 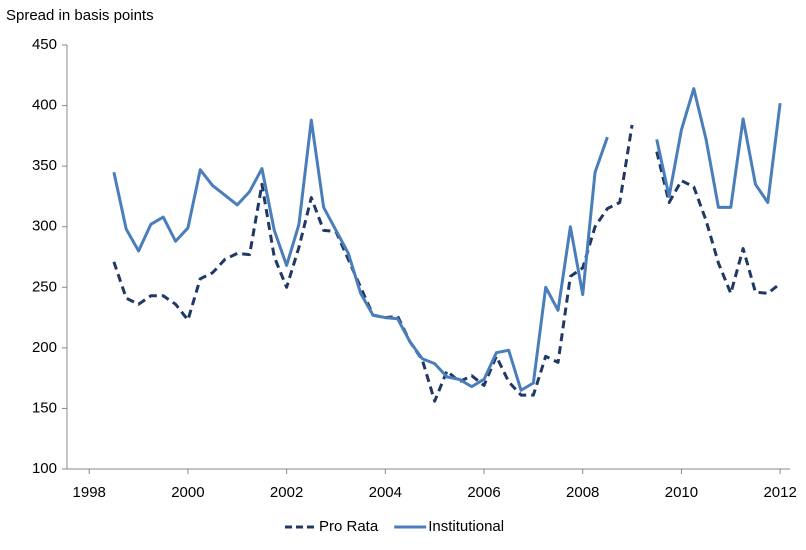 I want to click on y-tick-label: 400, so click(x=44, y=105).